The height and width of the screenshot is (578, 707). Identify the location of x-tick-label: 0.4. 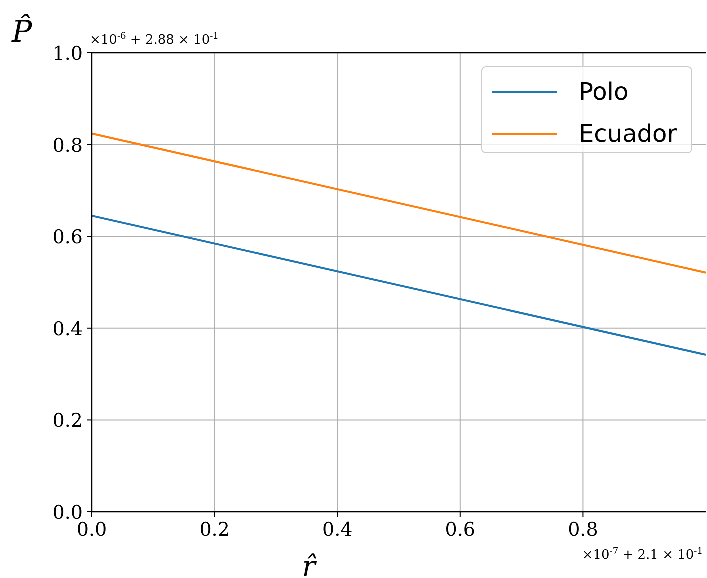
(337, 530).